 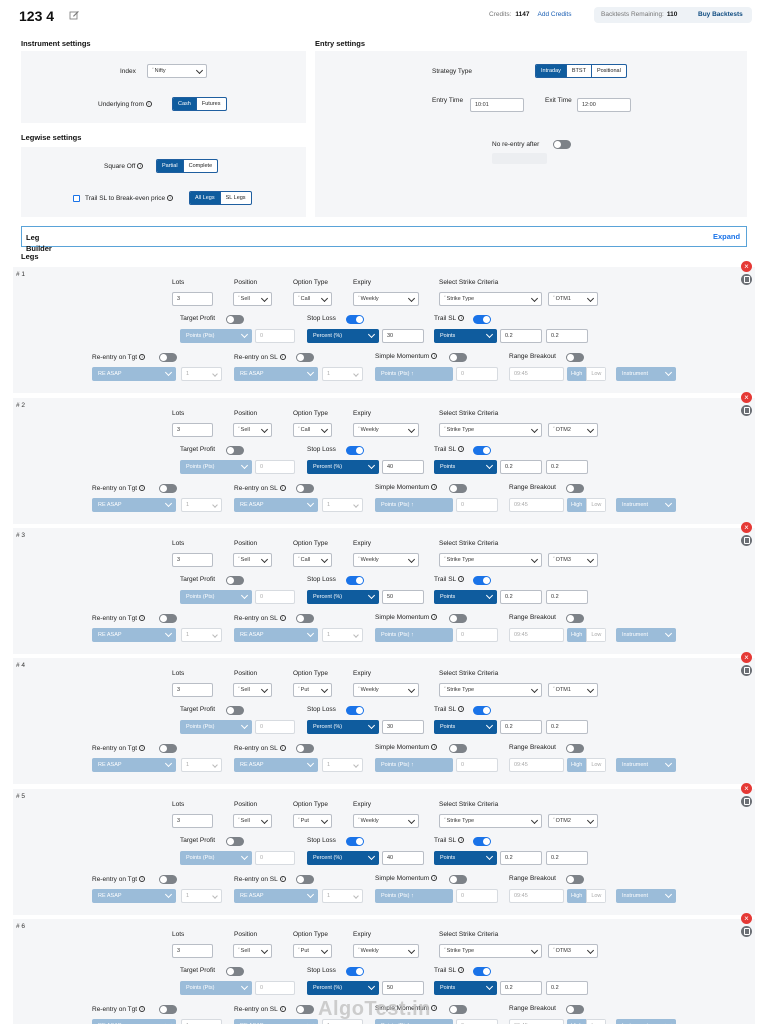 What do you see at coordinates (205, 198) in the screenshot?
I see `trail-all-legs-option: All Legs` at bounding box center [205, 198].